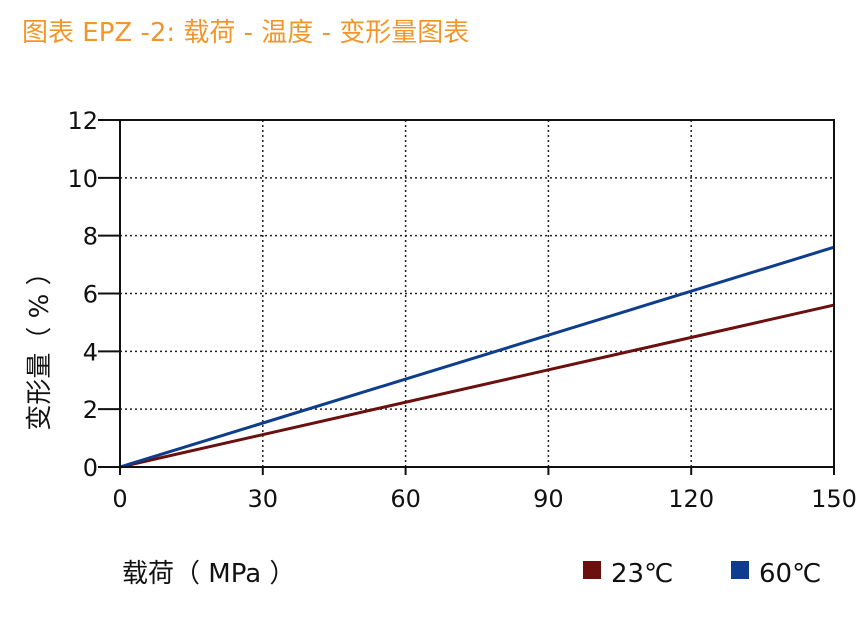 This screenshot has width=860, height=629. I want to click on legend-label-0: 23℃, so click(642, 574).